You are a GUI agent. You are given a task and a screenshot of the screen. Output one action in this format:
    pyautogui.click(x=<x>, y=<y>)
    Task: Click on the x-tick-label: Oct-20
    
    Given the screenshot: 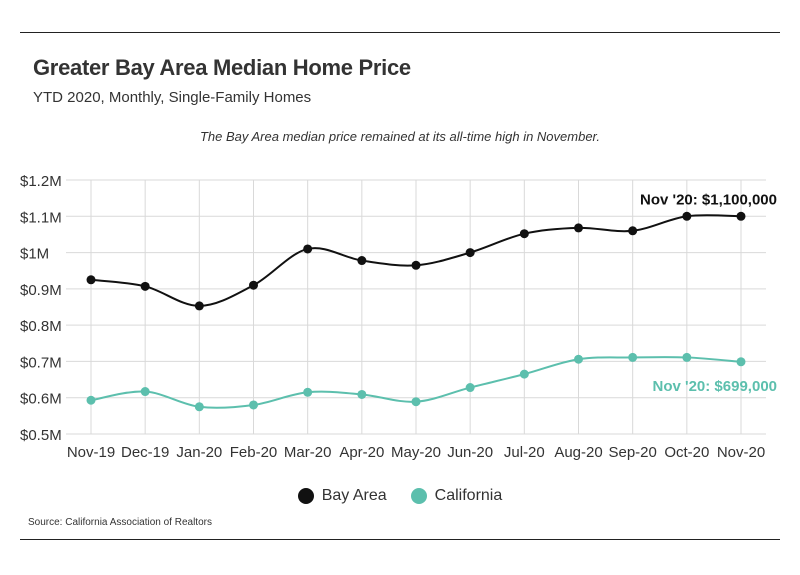 What is the action you would take?
    pyautogui.click(x=686, y=452)
    